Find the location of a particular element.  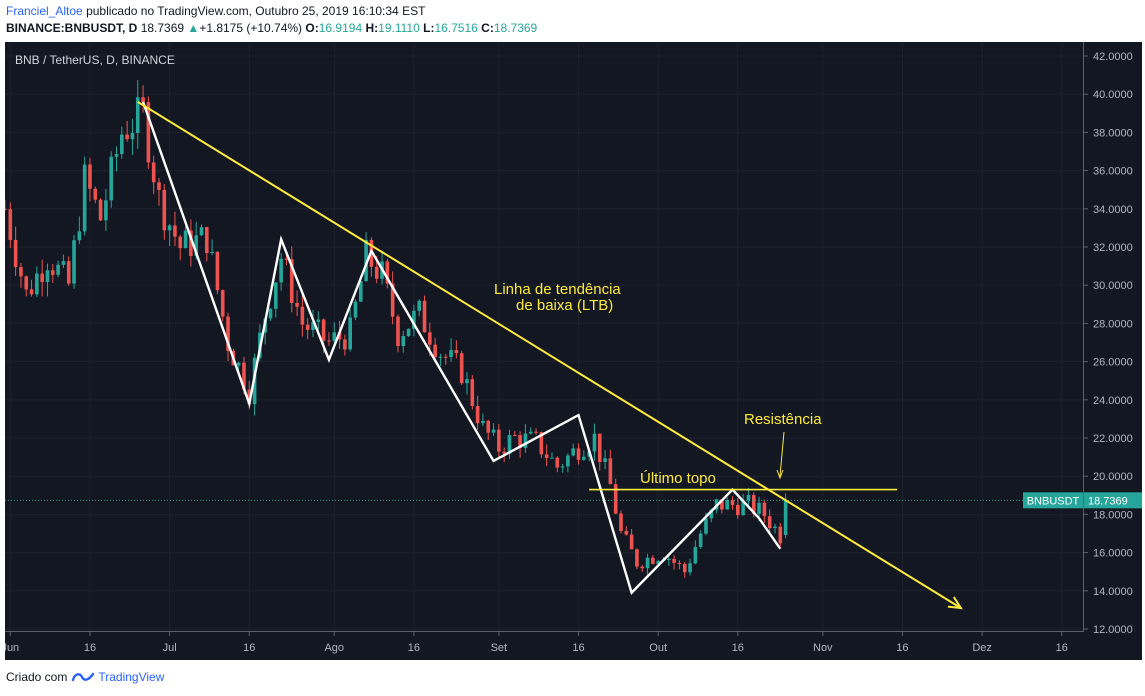

y-tick-label: 38.0000 is located at coordinates (1113, 133).